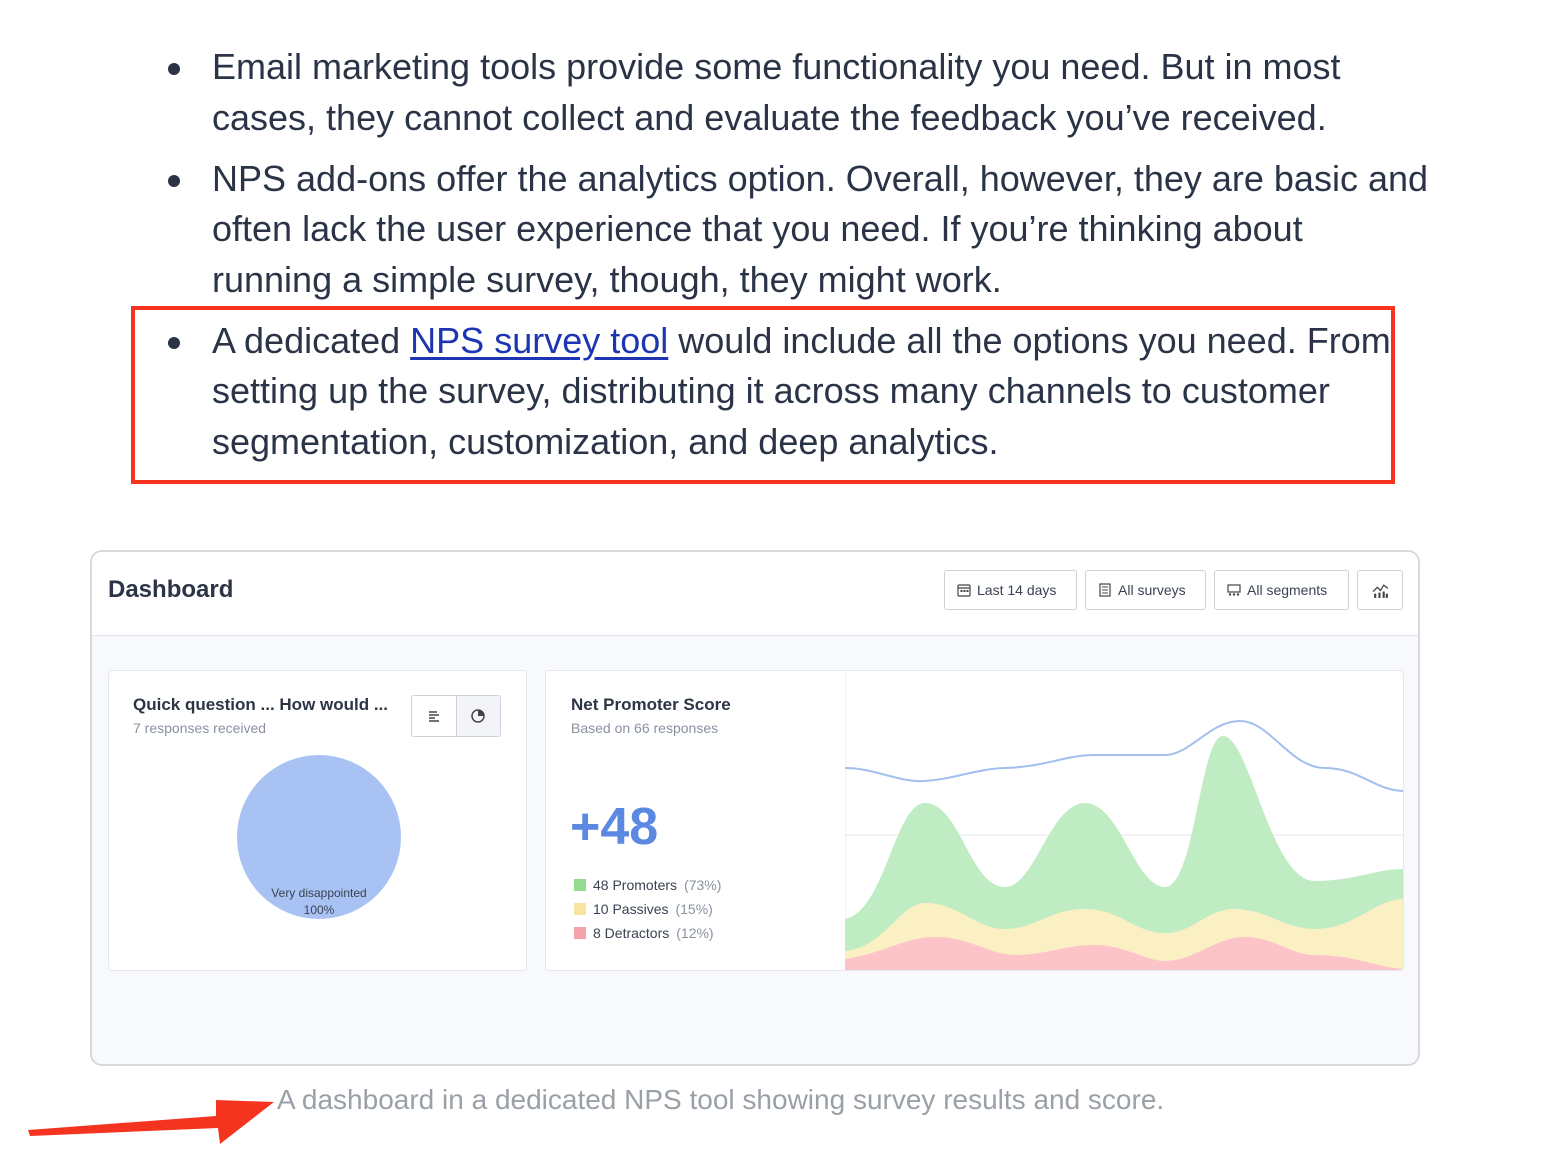 The image size is (1562, 1170). I want to click on arrow-shape, so click(151, 1122).